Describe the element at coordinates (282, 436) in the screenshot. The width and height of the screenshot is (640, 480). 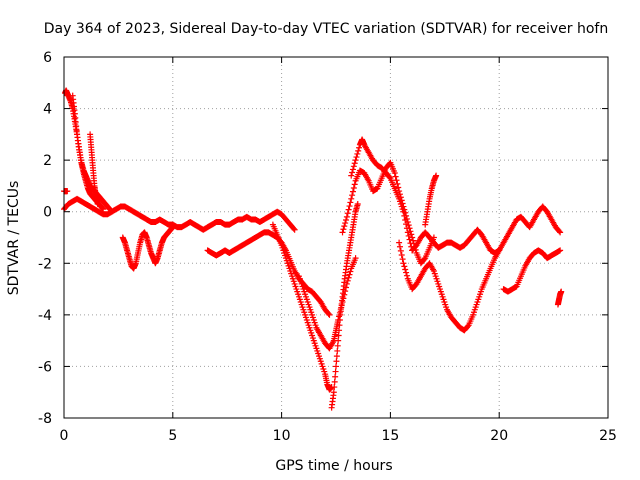
I see `x-tick-label: 10` at that location.